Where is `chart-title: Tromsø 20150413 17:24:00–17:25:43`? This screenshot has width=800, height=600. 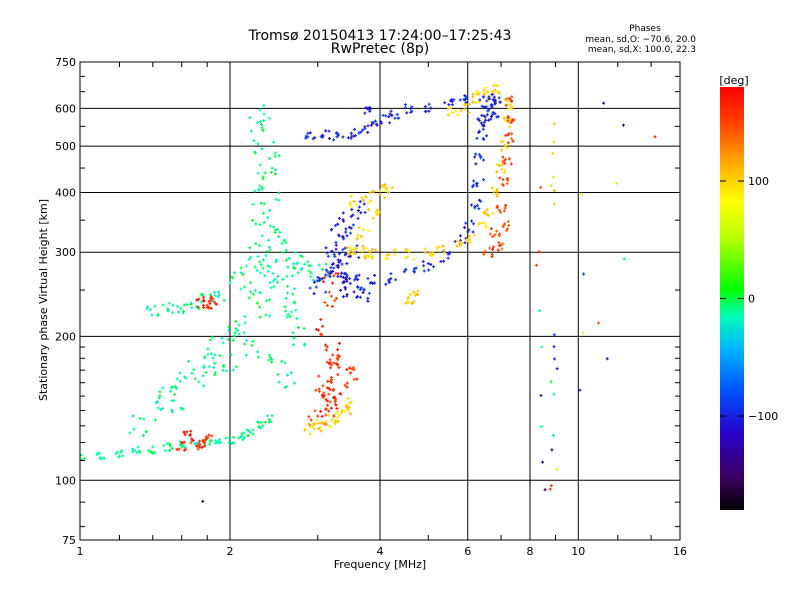 chart-title: Tromsø 20150413 17:24:00–17:25:43 is located at coordinates (380, 36).